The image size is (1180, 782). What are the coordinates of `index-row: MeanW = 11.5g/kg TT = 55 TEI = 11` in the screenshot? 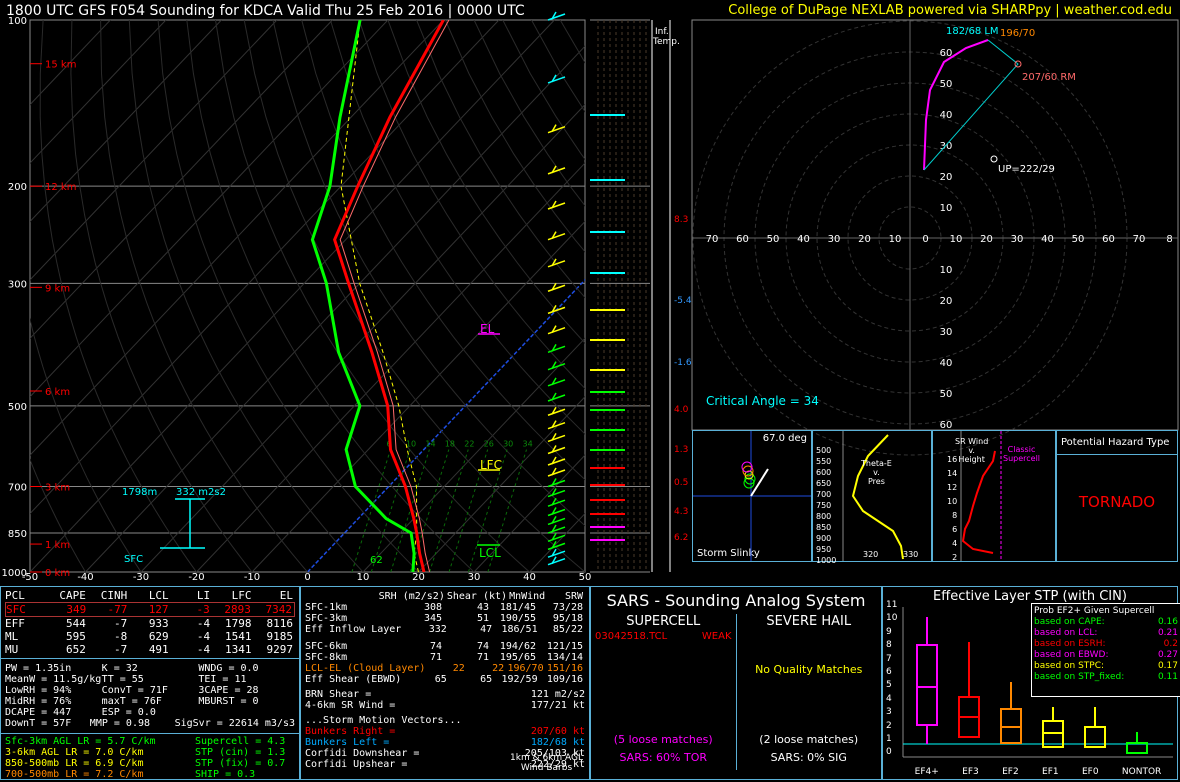 It's located at (150, 679).